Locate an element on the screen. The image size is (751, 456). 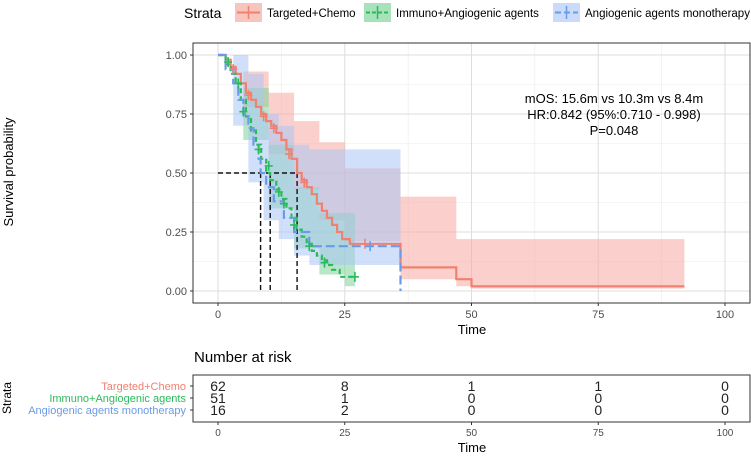
risk-cell: 62 is located at coordinates (218, 386).